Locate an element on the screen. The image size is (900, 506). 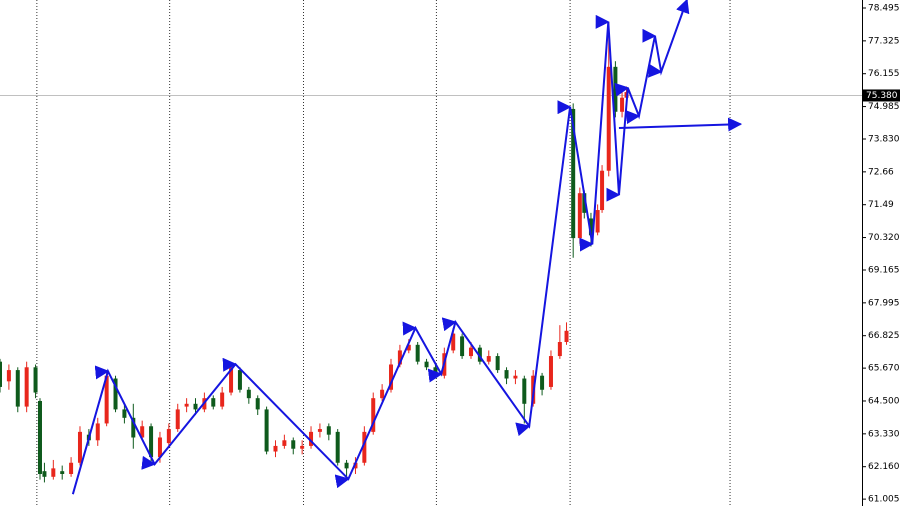
y-tick-label: 77.325 is located at coordinates (884, 41).